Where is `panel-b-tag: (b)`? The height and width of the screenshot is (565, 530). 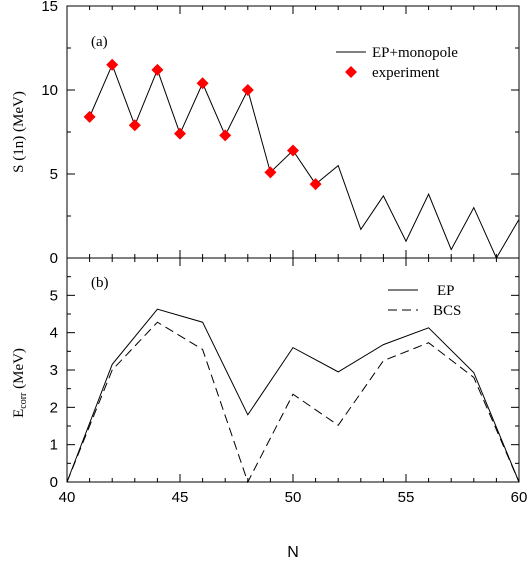
panel-b-tag: (b) is located at coordinates (100, 283).